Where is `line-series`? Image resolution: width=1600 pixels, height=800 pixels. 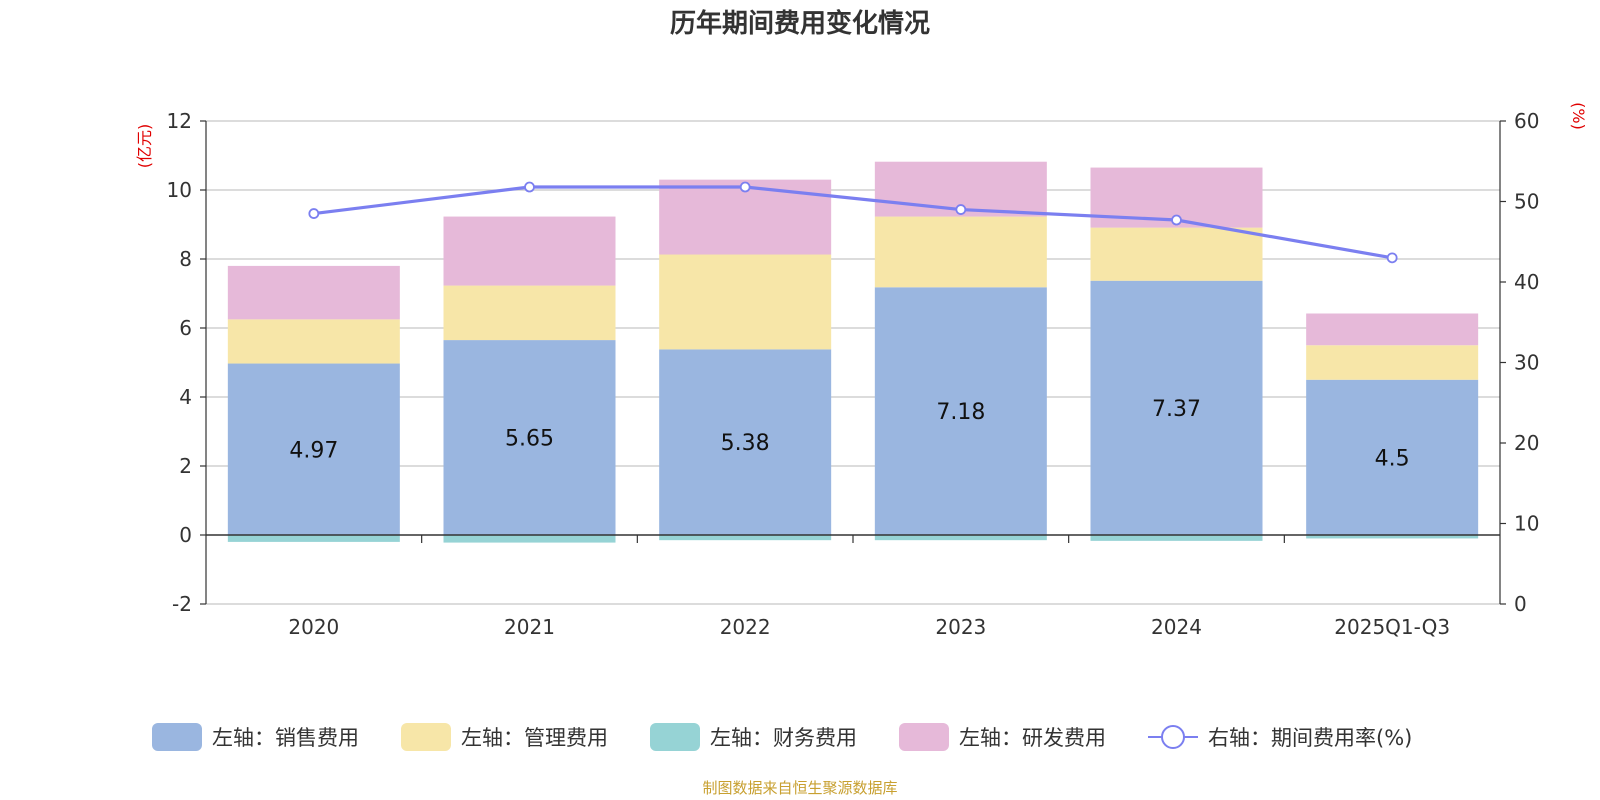
line-series is located at coordinates (853, 222).